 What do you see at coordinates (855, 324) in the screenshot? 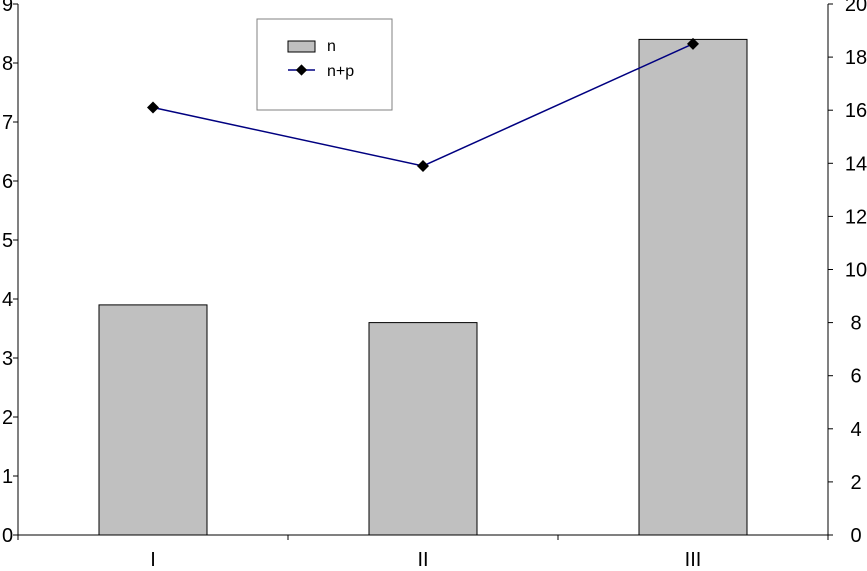
I see `right-y-tick-label: 8` at bounding box center [855, 324].